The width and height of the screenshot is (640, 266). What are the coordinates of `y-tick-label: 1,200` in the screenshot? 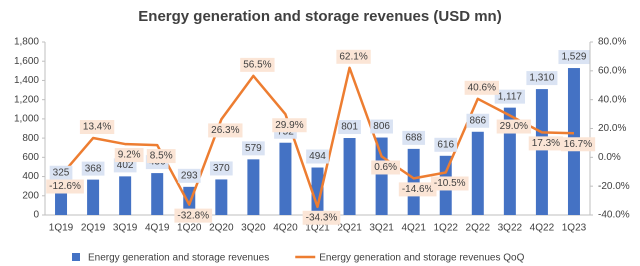 It's located at (26, 99).